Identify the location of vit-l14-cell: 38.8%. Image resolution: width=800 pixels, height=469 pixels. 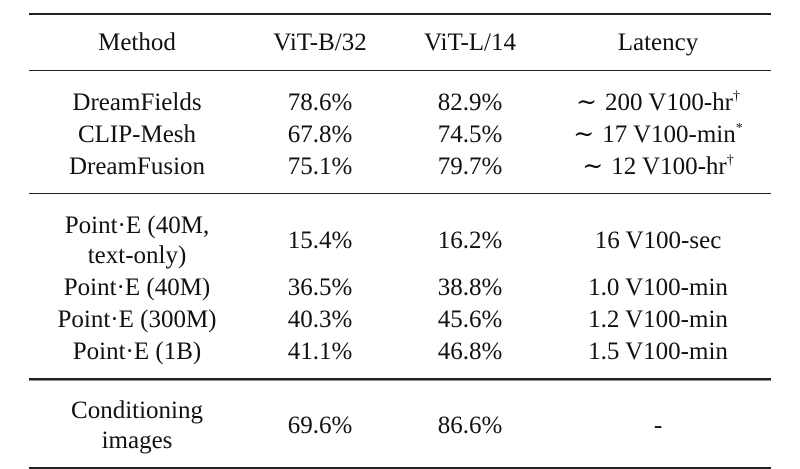
(470, 287).